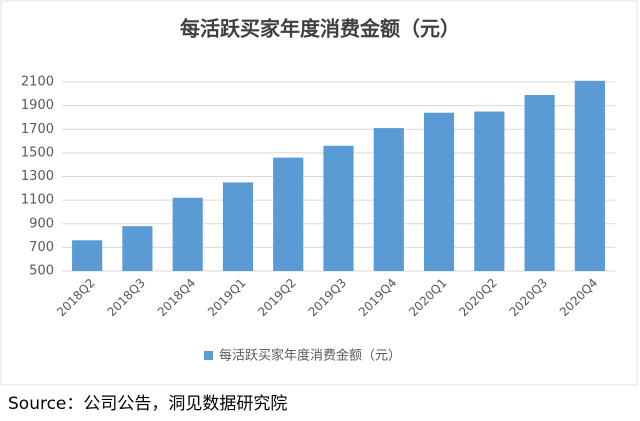  I want to click on y-tick-label: 1700, so click(37, 129).